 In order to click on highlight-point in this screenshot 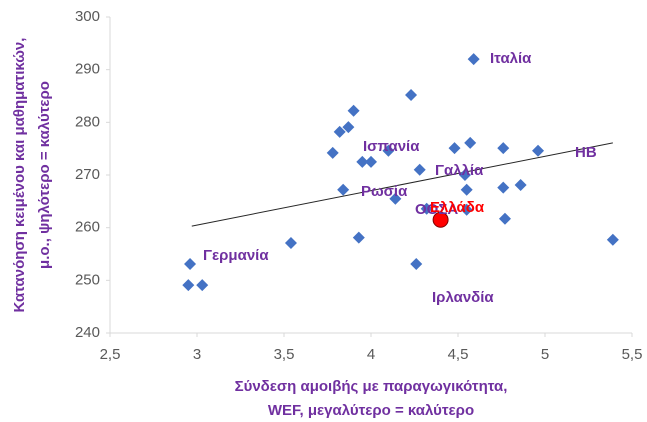, I will do `click(440, 219)`.